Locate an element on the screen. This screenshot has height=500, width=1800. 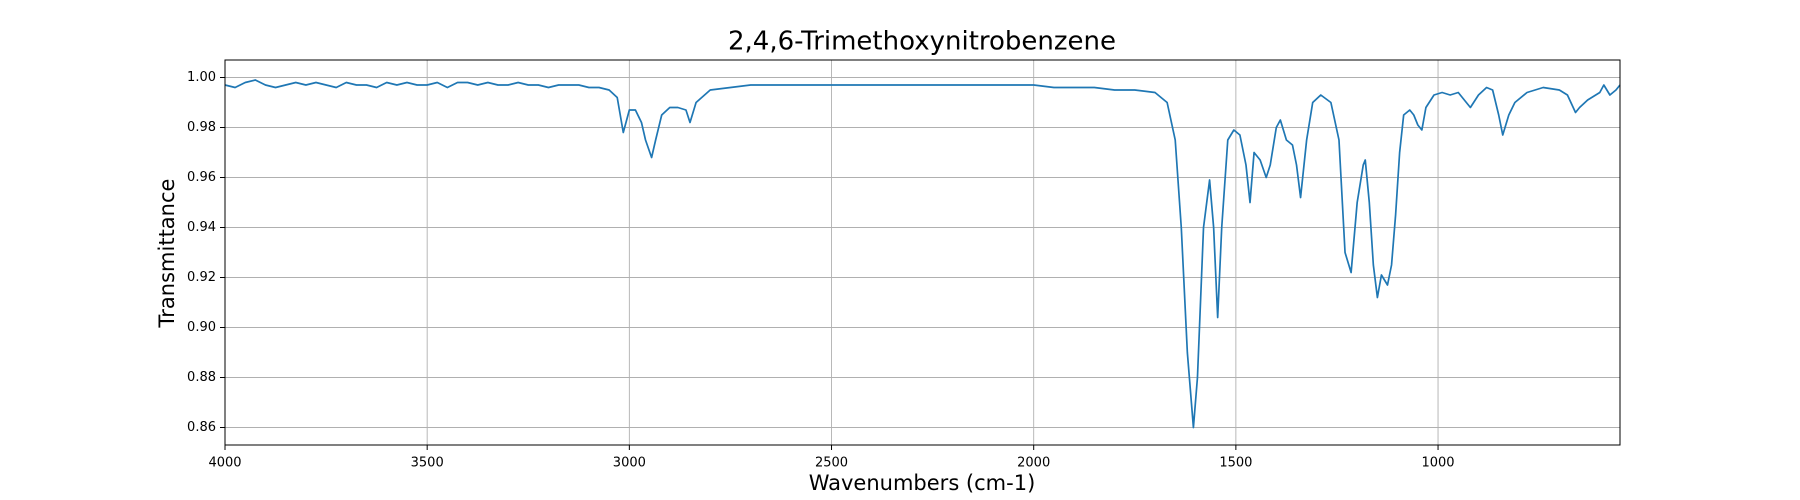
y-tick-label: 0.86 is located at coordinates (201, 427).